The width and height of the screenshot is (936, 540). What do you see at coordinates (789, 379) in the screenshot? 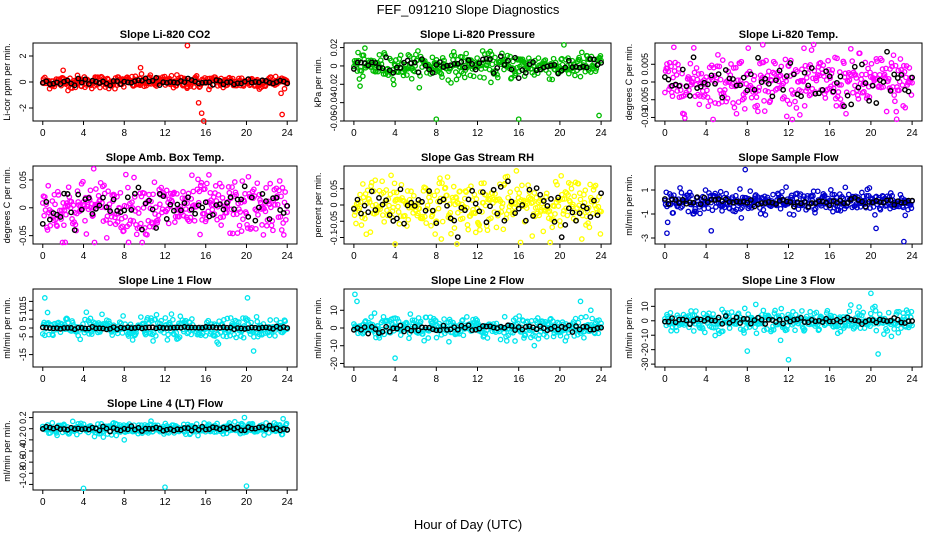
I see `x-tick-label: 12` at bounding box center [789, 379].